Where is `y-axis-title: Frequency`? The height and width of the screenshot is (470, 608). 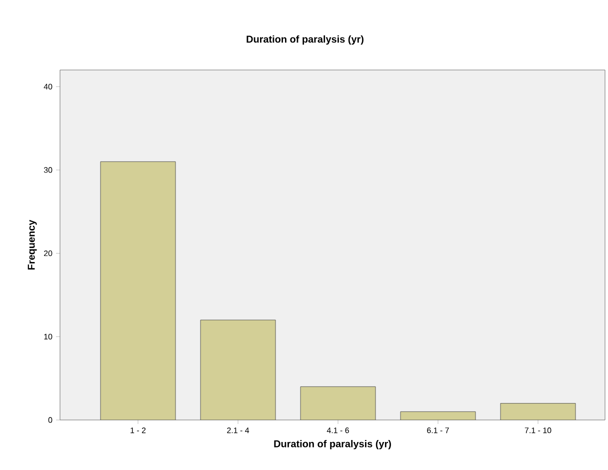 y-axis-title: Frequency is located at coordinates (32, 245).